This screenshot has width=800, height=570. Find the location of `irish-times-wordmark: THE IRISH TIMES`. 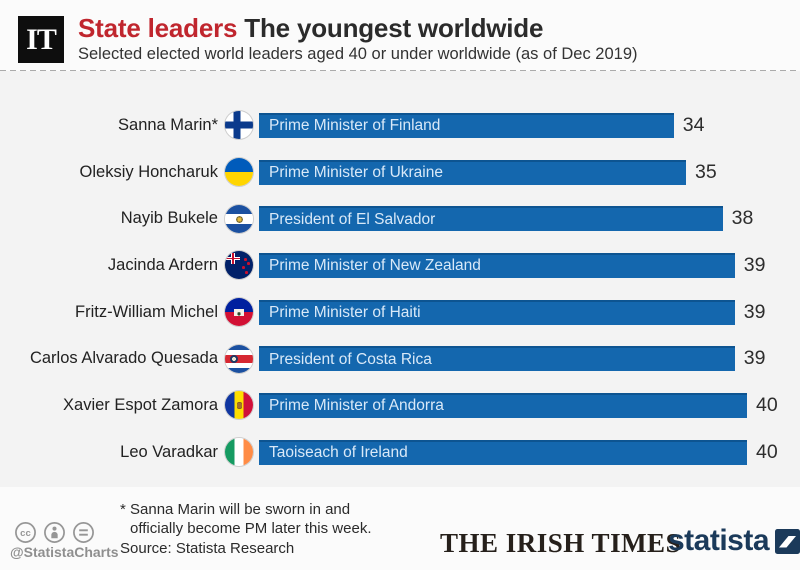

irish-times-wordmark: THE IRISH TIMES is located at coordinates (561, 543).